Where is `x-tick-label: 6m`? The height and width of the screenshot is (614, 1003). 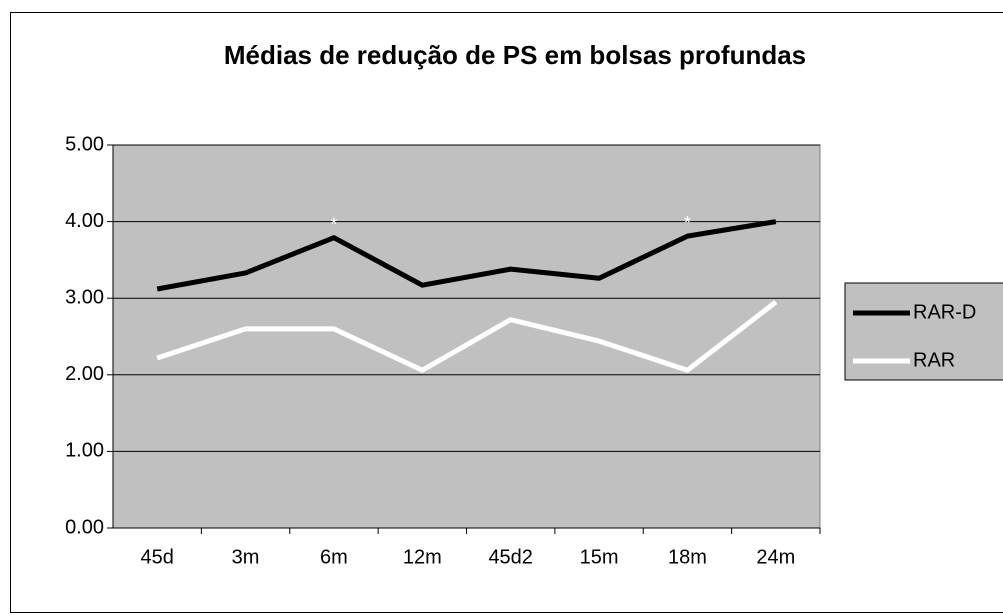 x-tick-label: 6m is located at coordinates (334, 557).